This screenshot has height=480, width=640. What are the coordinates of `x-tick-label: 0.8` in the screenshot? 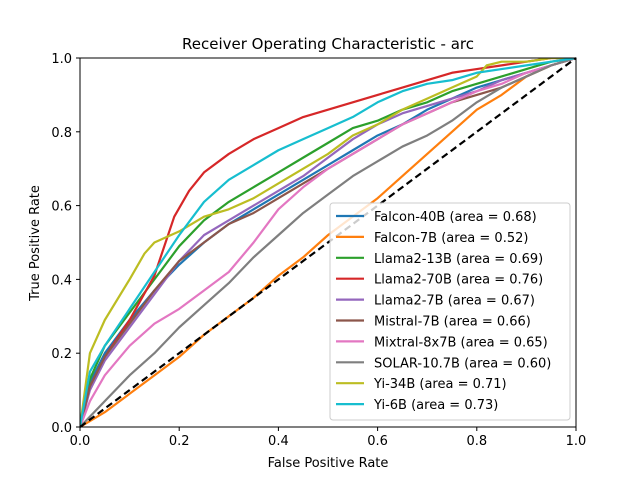 It's located at (476, 441).